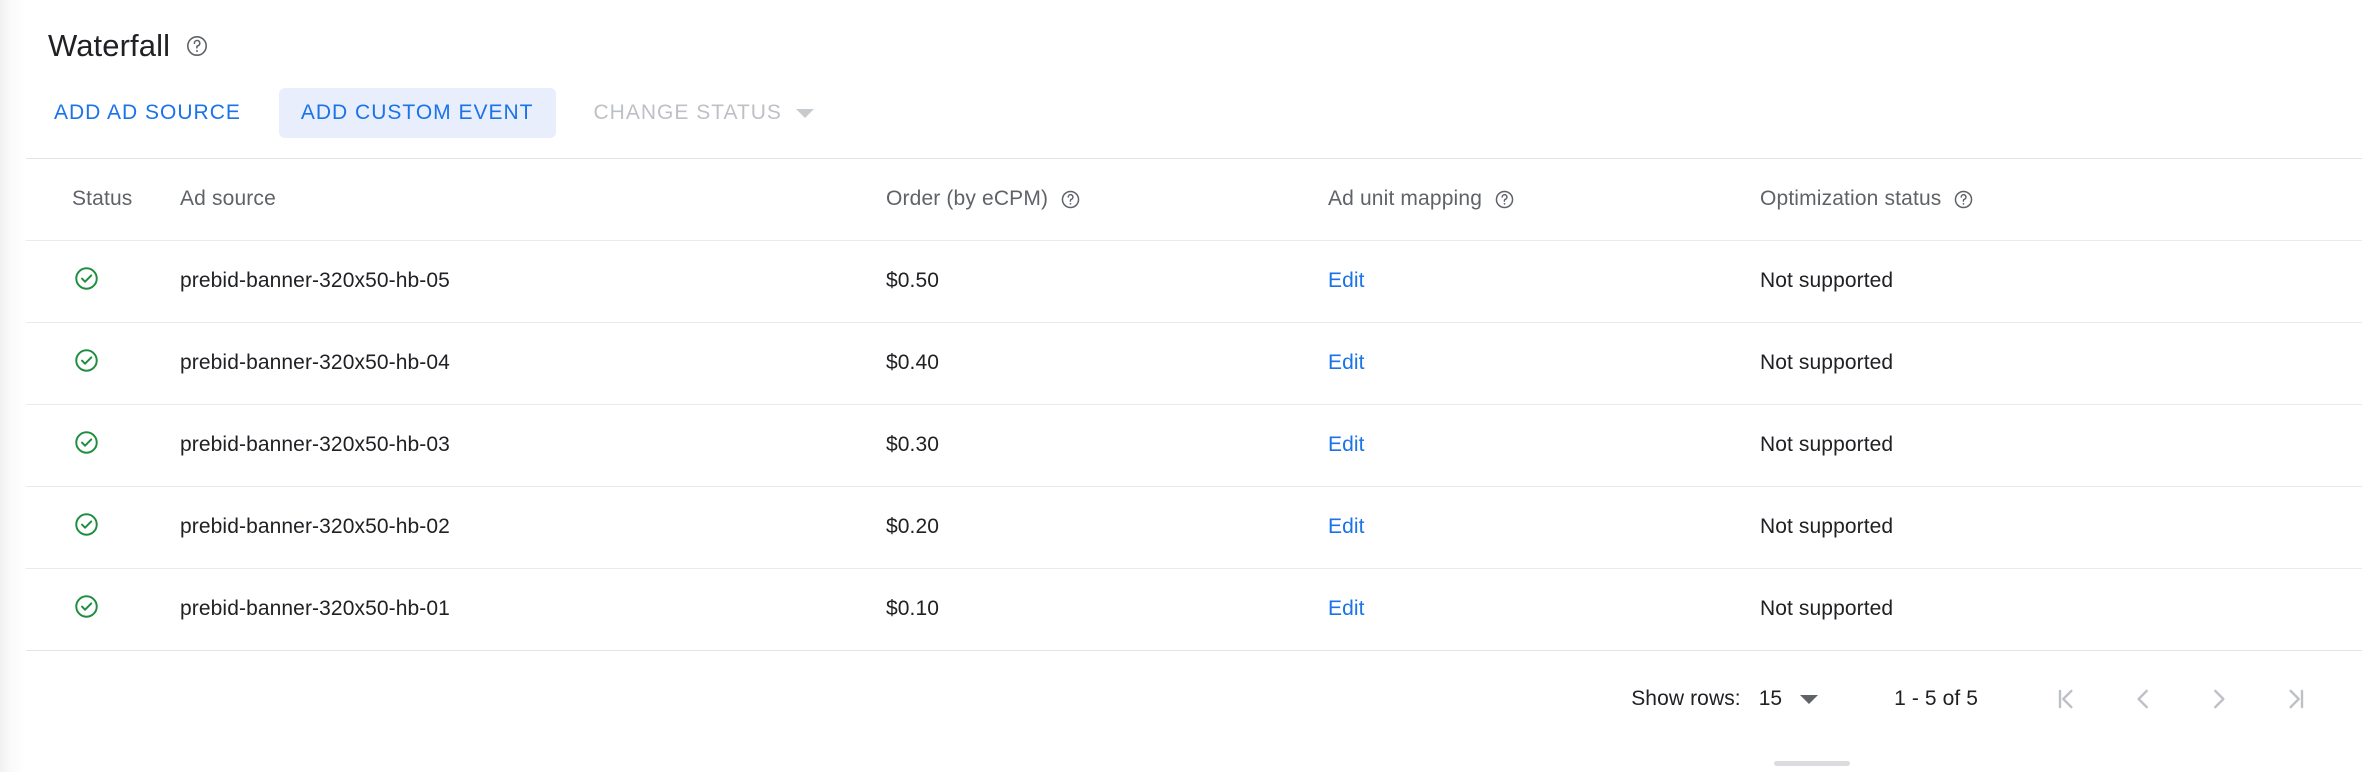 Image resolution: width=2362 pixels, height=772 pixels. Describe the element at coordinates (2061, 199) in the screenshot. I see `column-header-optimization-status: Optimization status` at that location.